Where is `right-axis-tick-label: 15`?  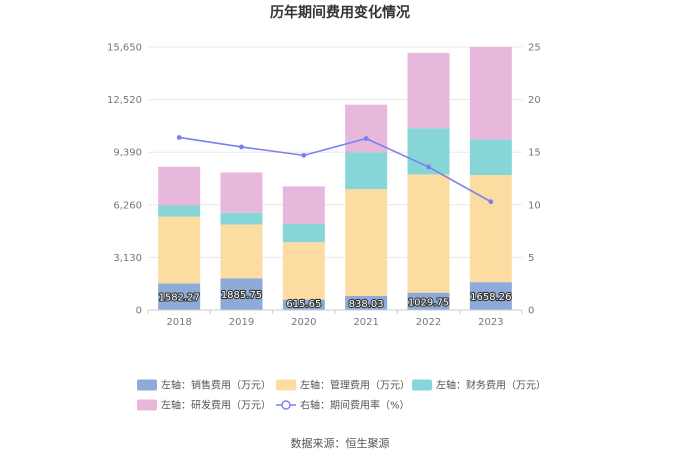
right-axis-tick-label: 15 is located at coordinates (534, 153).